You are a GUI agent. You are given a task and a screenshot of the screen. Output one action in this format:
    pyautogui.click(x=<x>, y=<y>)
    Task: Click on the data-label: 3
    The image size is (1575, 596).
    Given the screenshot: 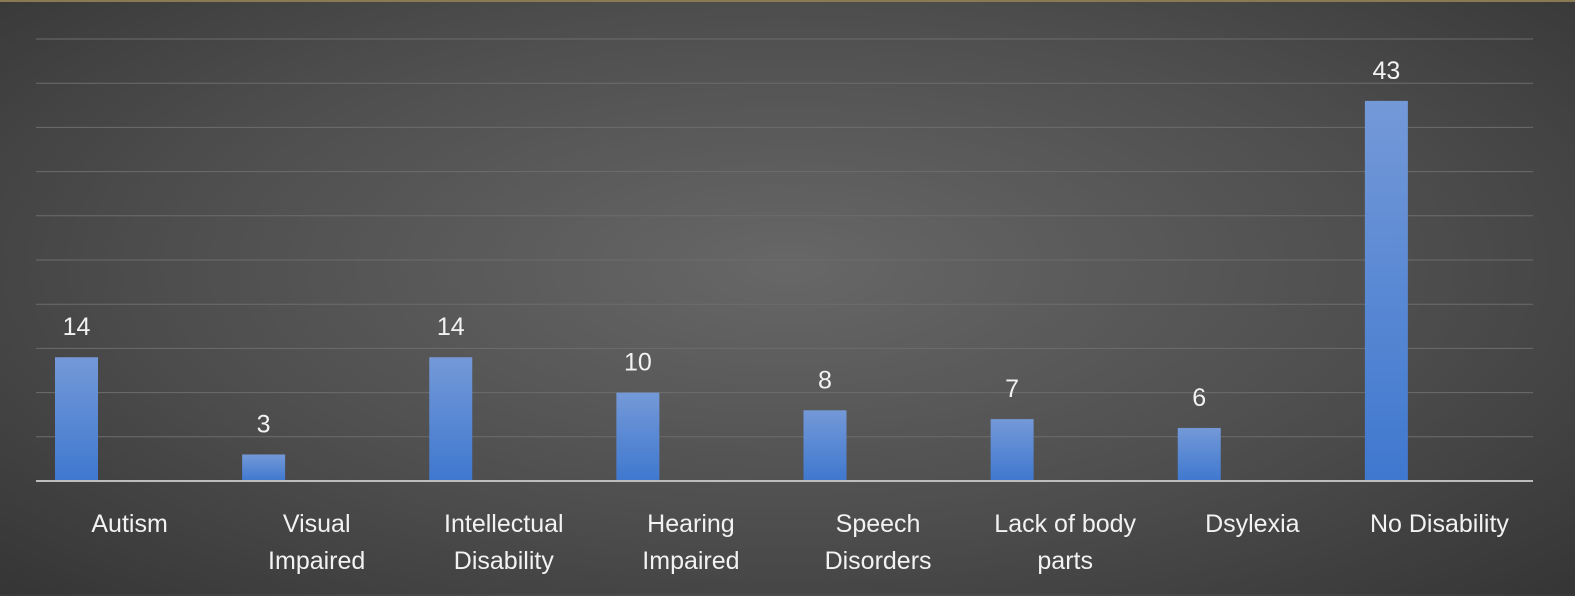 What is the action you would take?
    pyautogui.click(x=264, y=424)
    